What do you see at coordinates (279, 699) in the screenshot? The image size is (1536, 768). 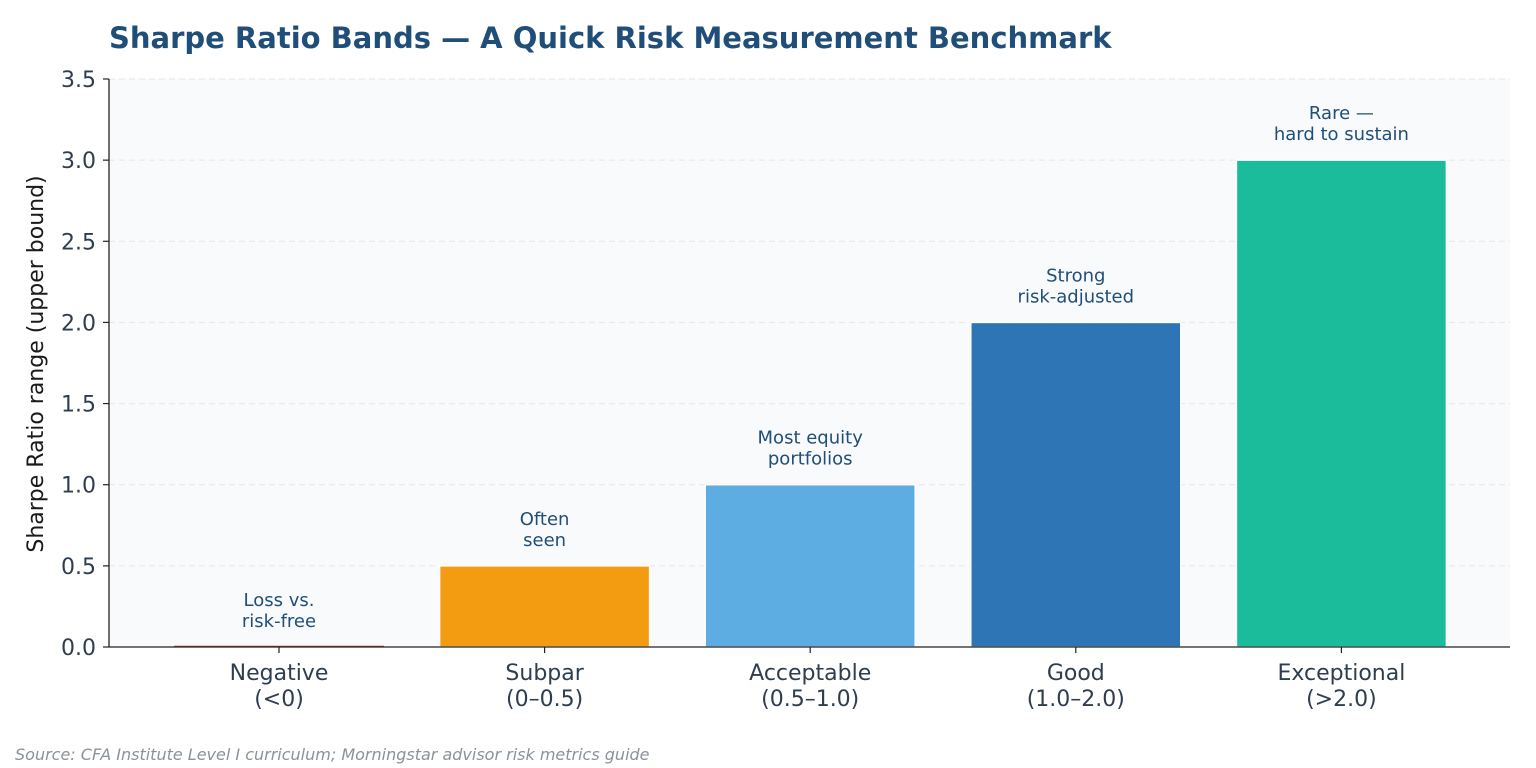 I see `x-tick-label: (<0)` at bounding box center [279, 699].